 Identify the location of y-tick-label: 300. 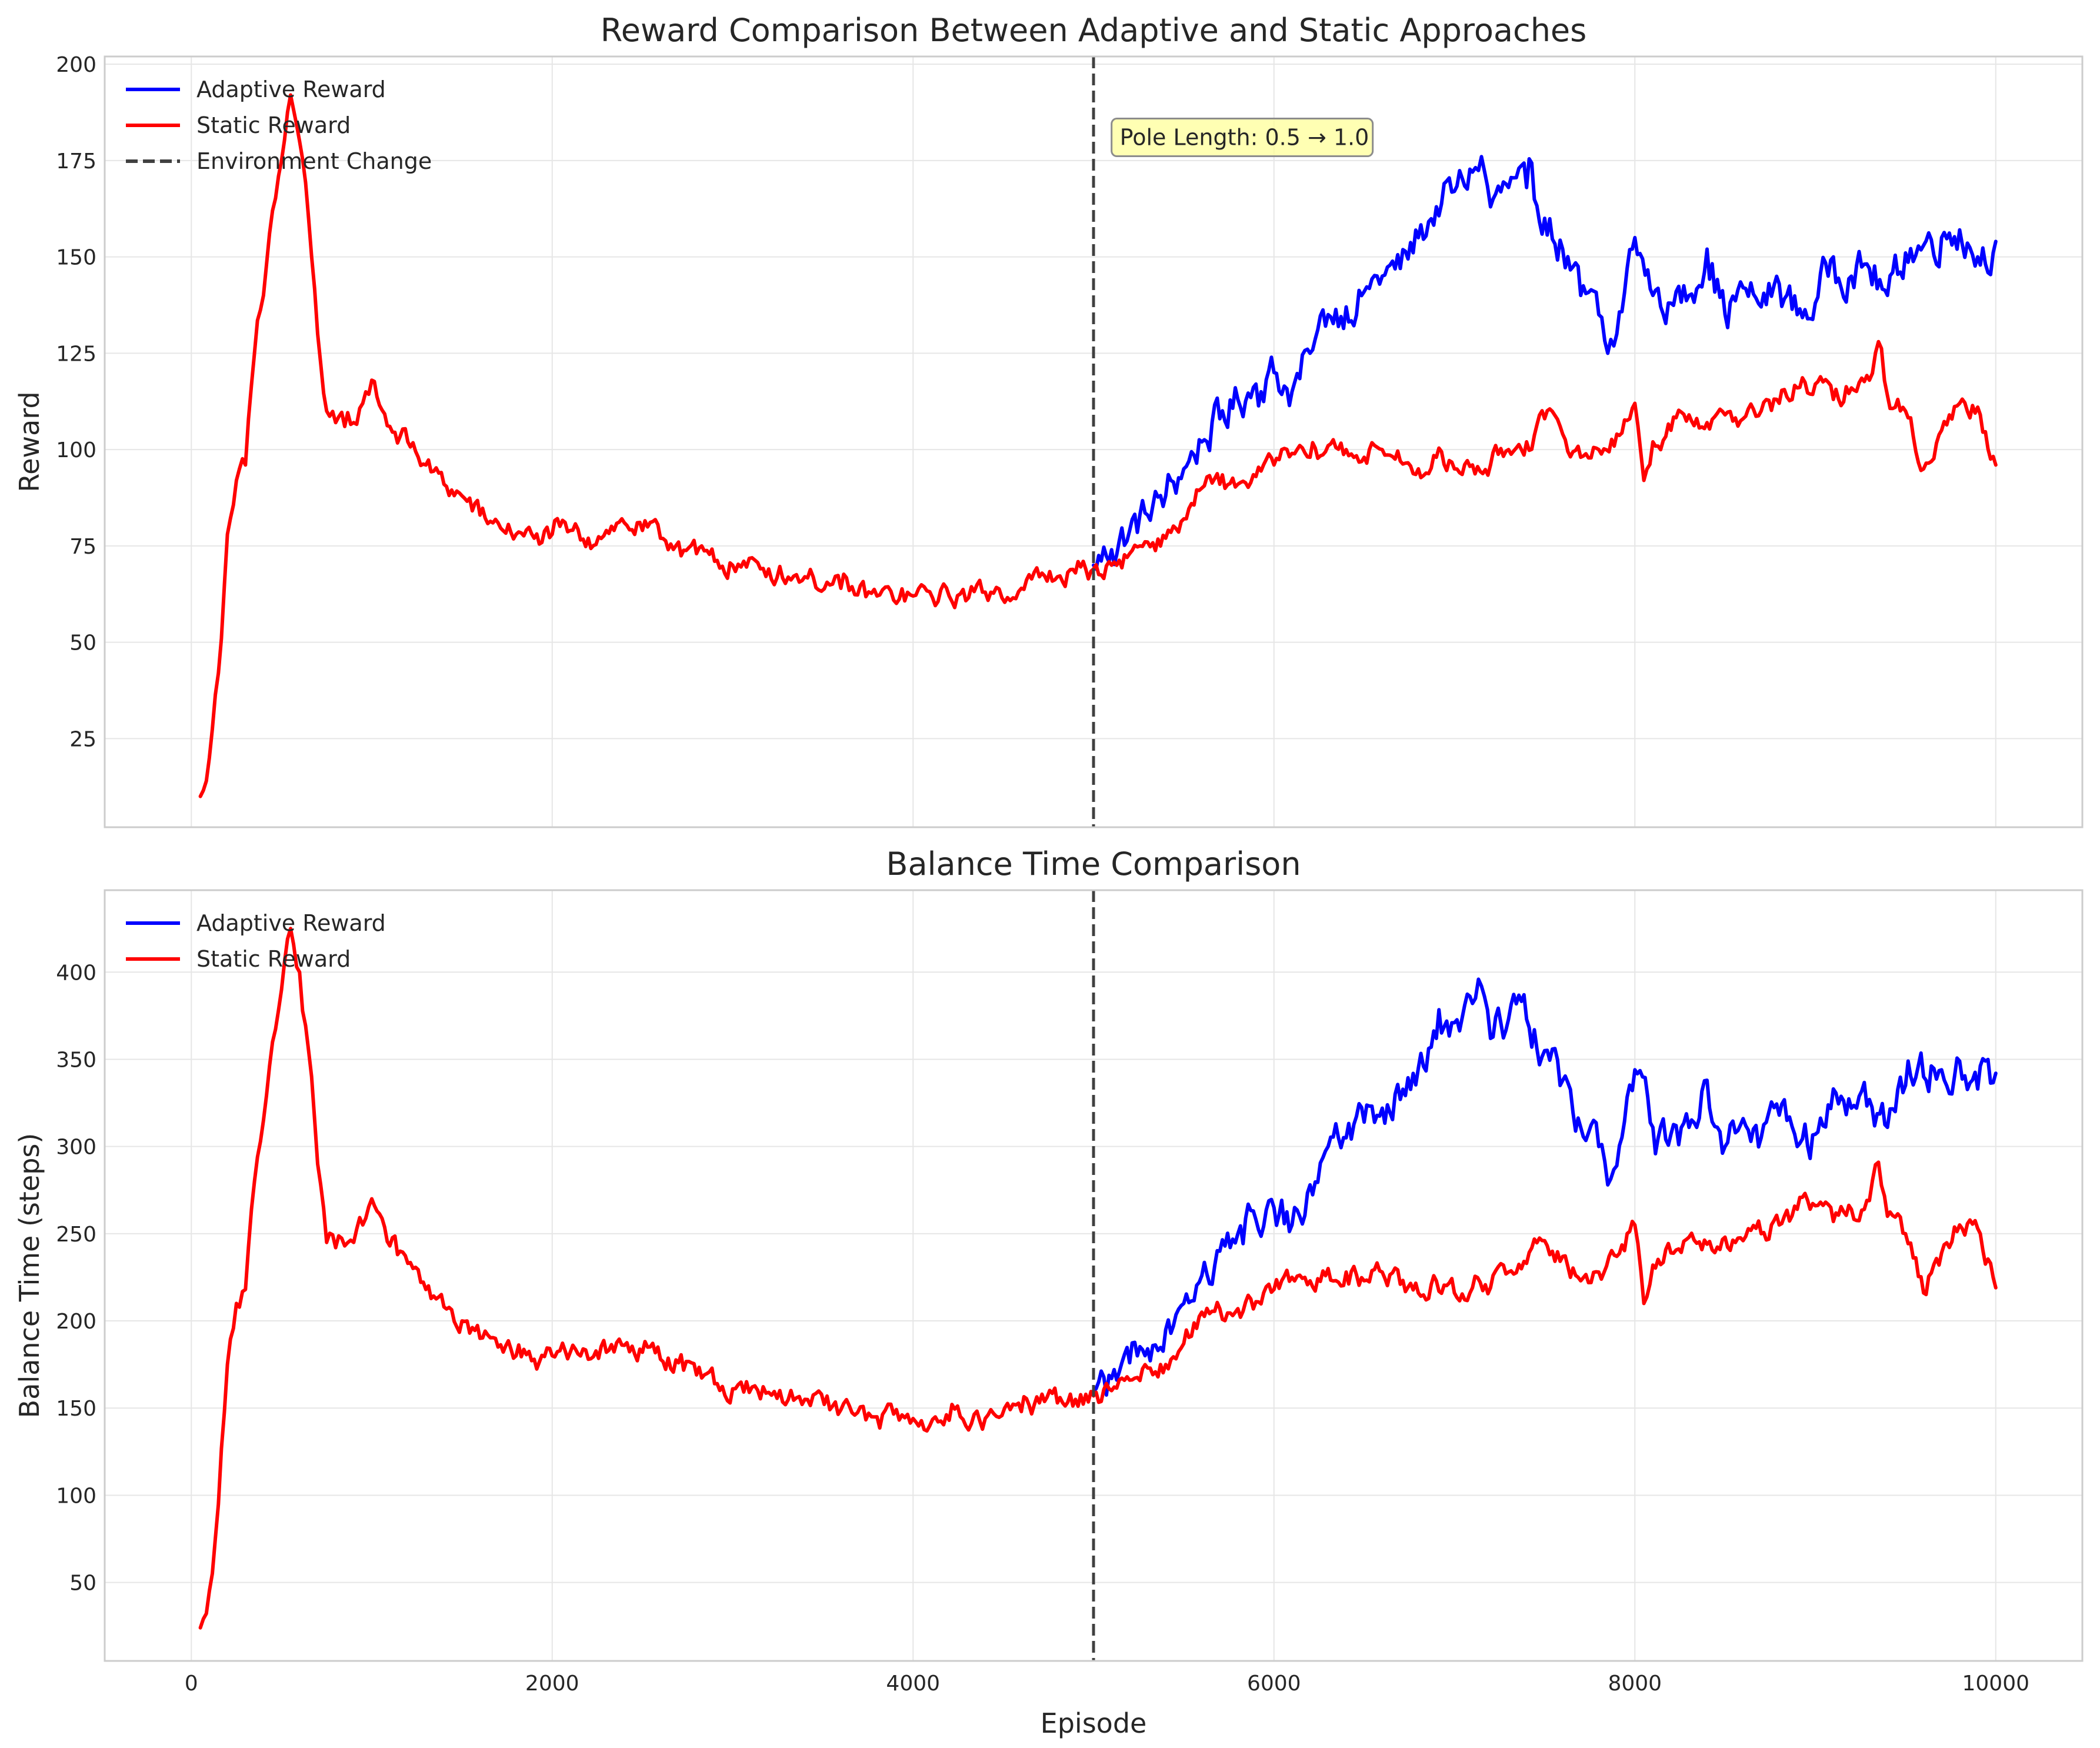
(76, 1148).